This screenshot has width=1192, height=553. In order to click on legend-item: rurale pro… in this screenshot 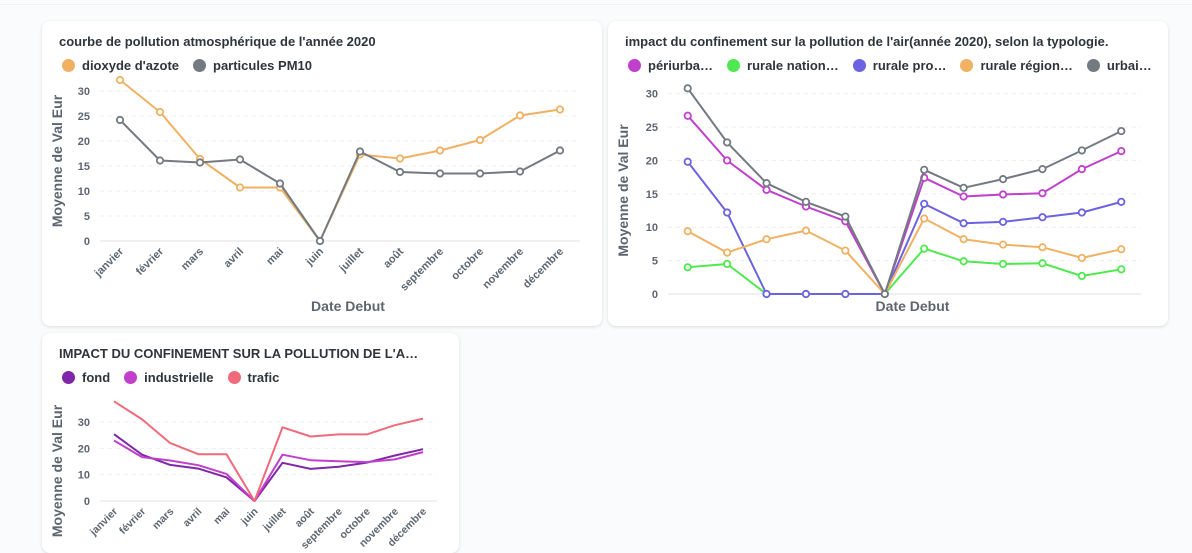, I will do `click(899, 65)`.